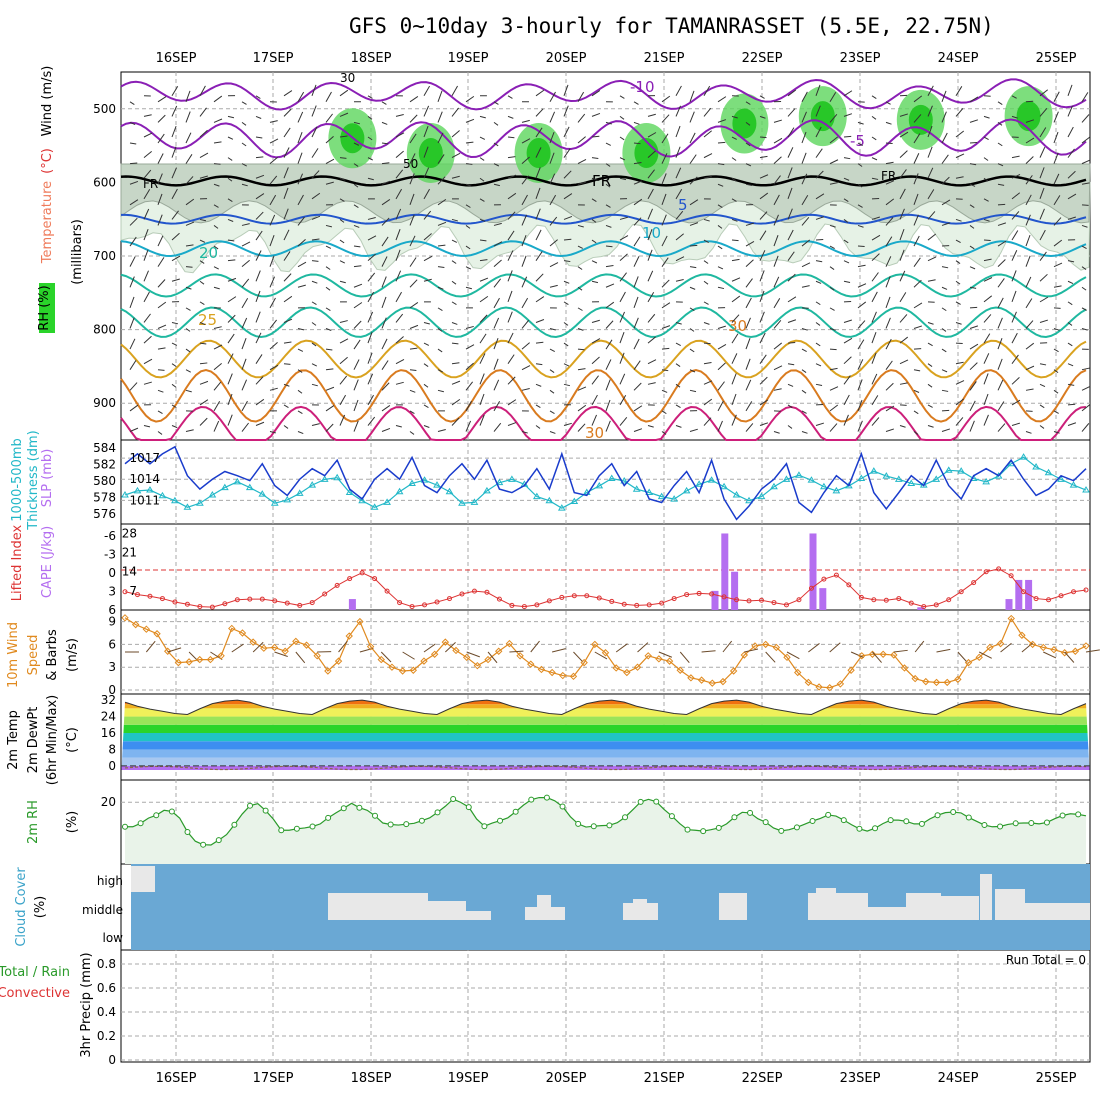 The width and height of the screenshot is (1100, 1100). Describe the element at coordinates (591, 1010) in the screenshot. I see `precip-panel: 00.20.40.60.8 Run Total = 0` at that location.